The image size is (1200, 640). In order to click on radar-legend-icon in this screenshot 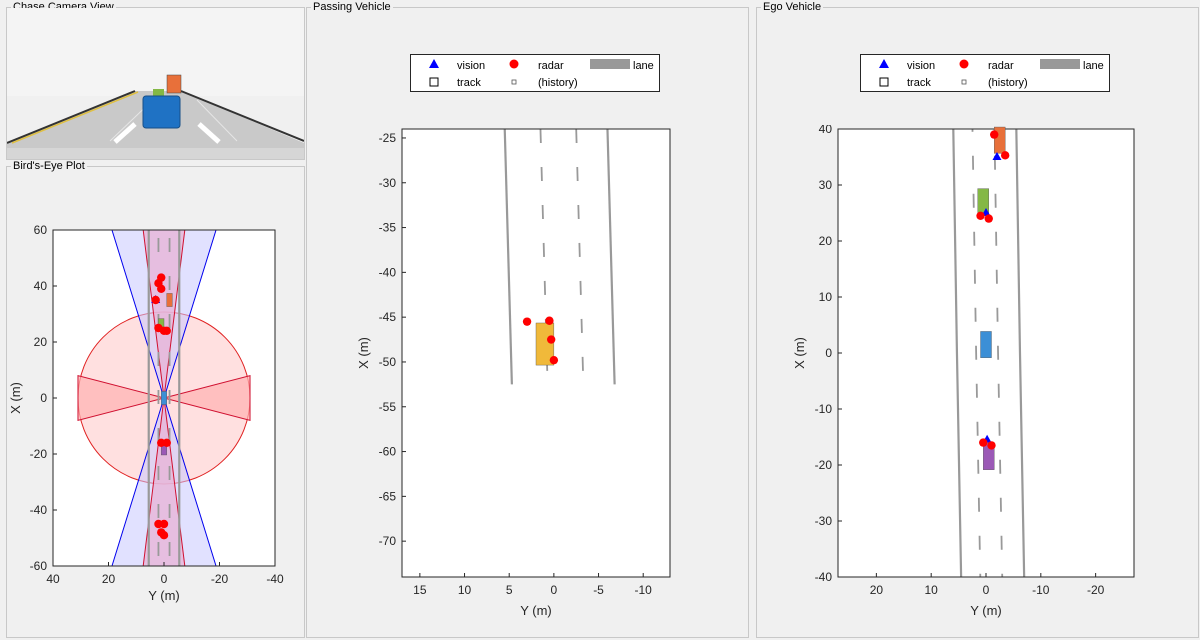, I will do `click(514, 64)`.